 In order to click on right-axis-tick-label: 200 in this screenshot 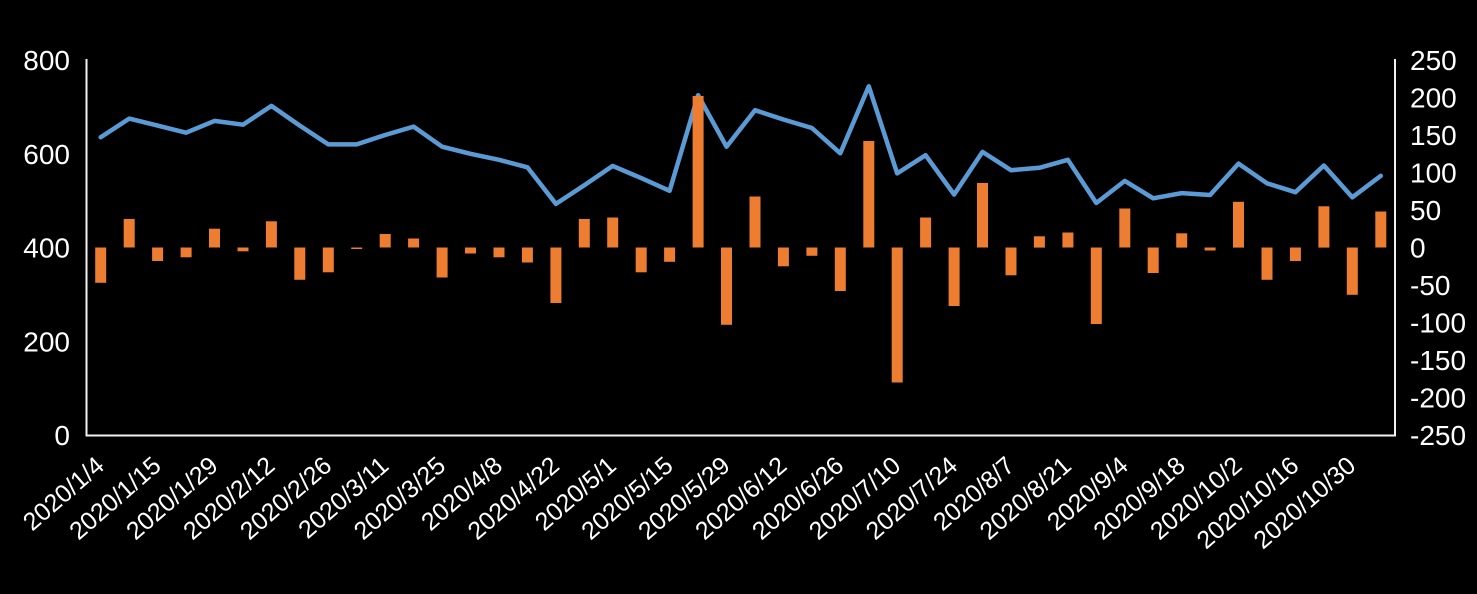, I will do `click(1433, 98)`.